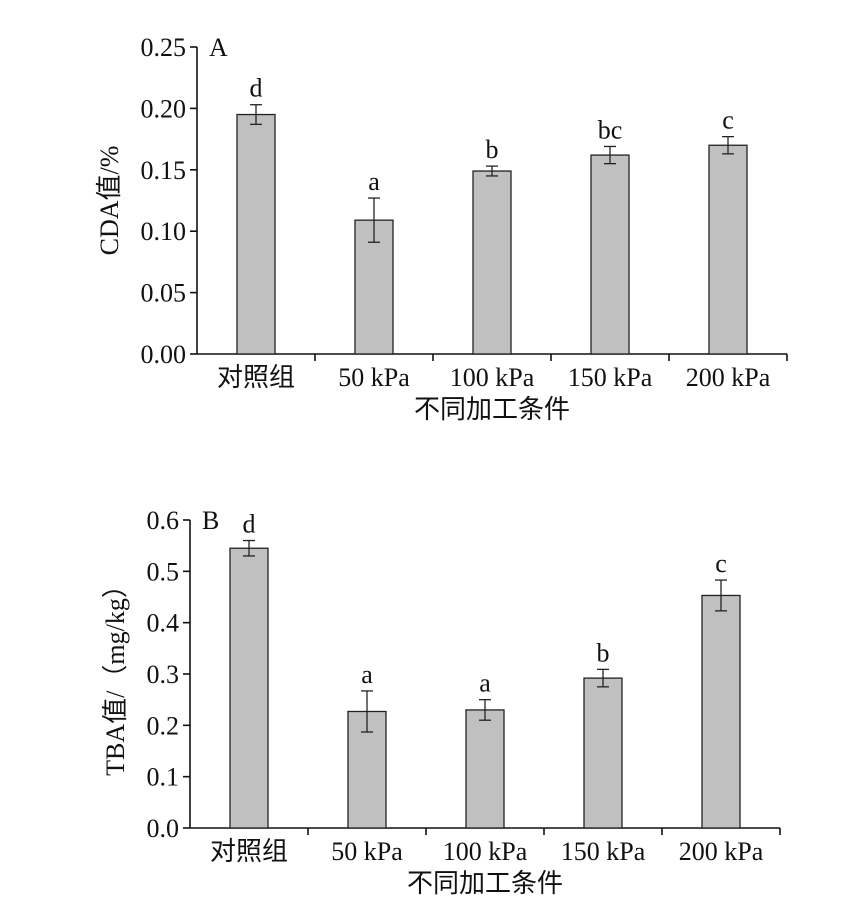 The image size is (862, 909). I want to click on y-tick-label: 0.2, so click(163, 725).